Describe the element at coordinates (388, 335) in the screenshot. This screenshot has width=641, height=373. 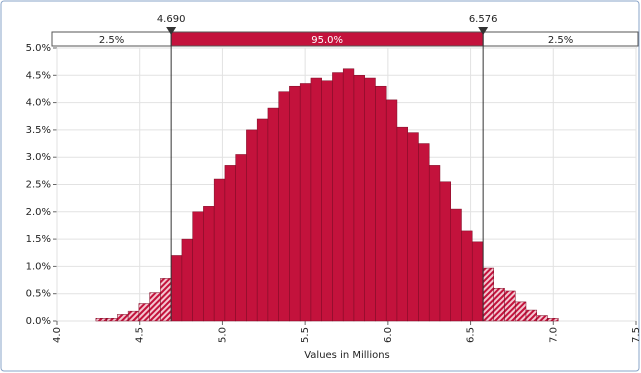
I see `x-tick-label: 6.0` at that location.